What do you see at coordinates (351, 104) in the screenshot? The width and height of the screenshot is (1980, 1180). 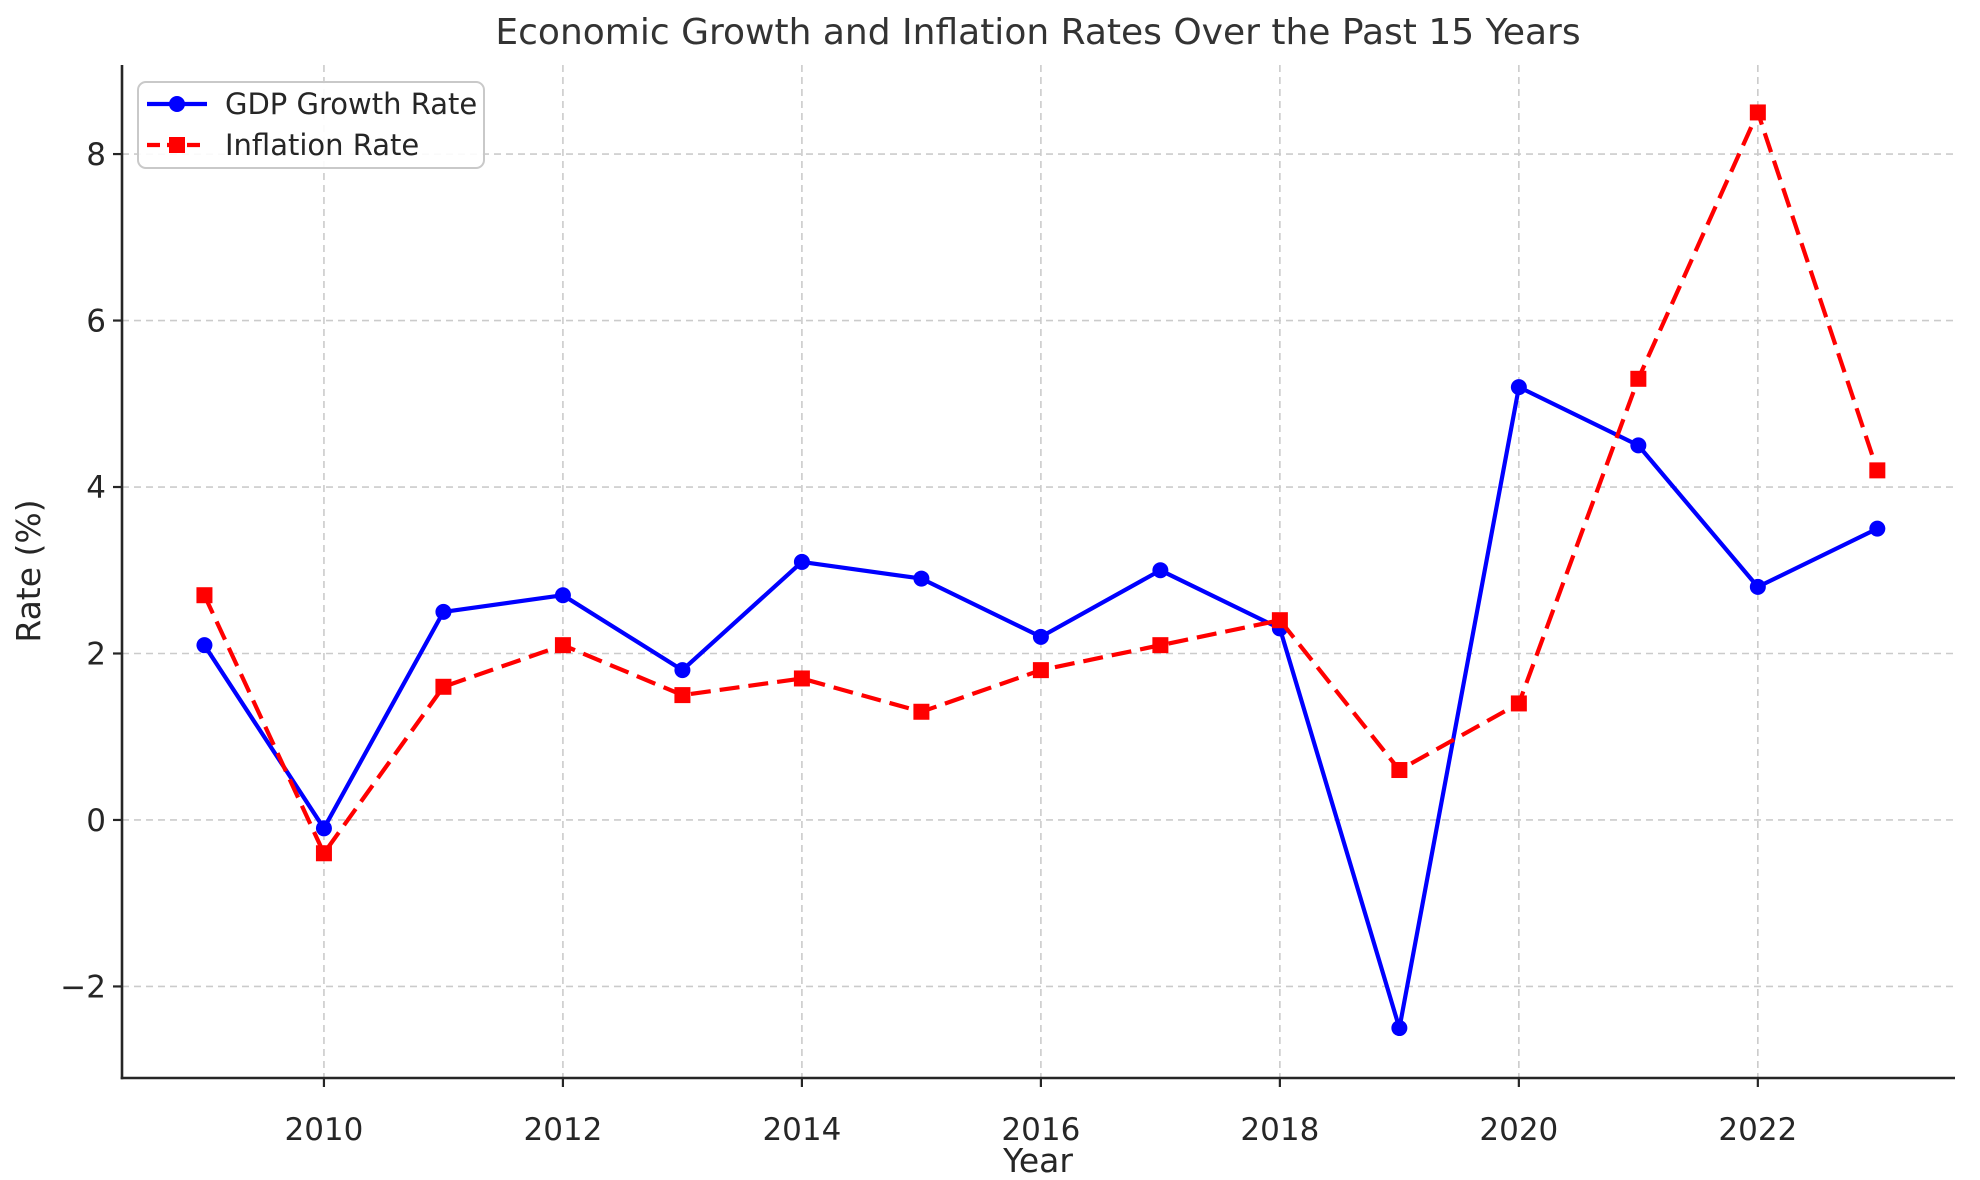 I see `legend-label: GDP Growth Rate` at bounding box center [351, 104].